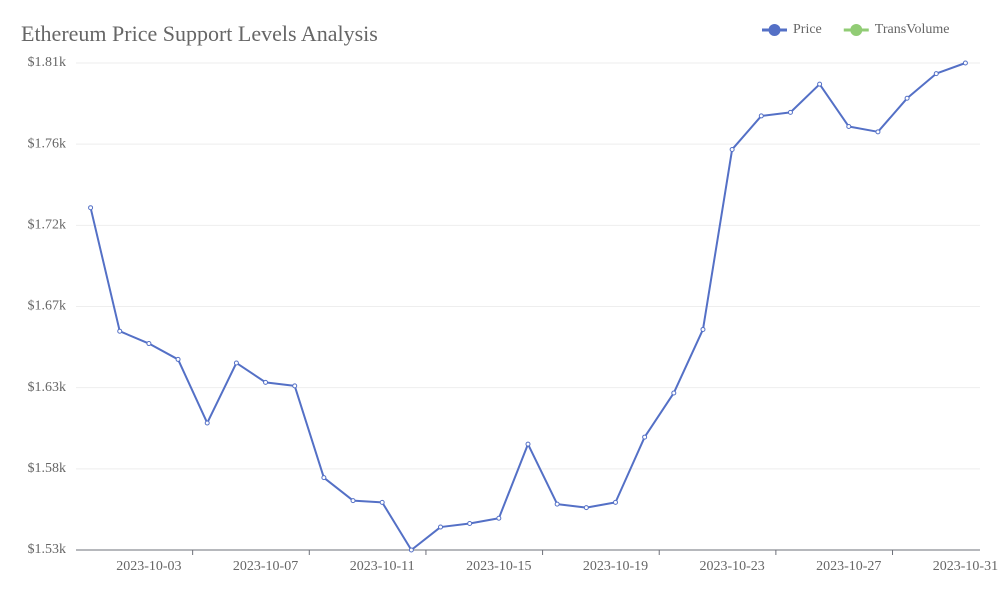 The image size is (1000, 600). What do you see at coordinates (47, 143) in the screenshot?
I see `y-tick-label: $1.76k` at bounding box center [47, 143].